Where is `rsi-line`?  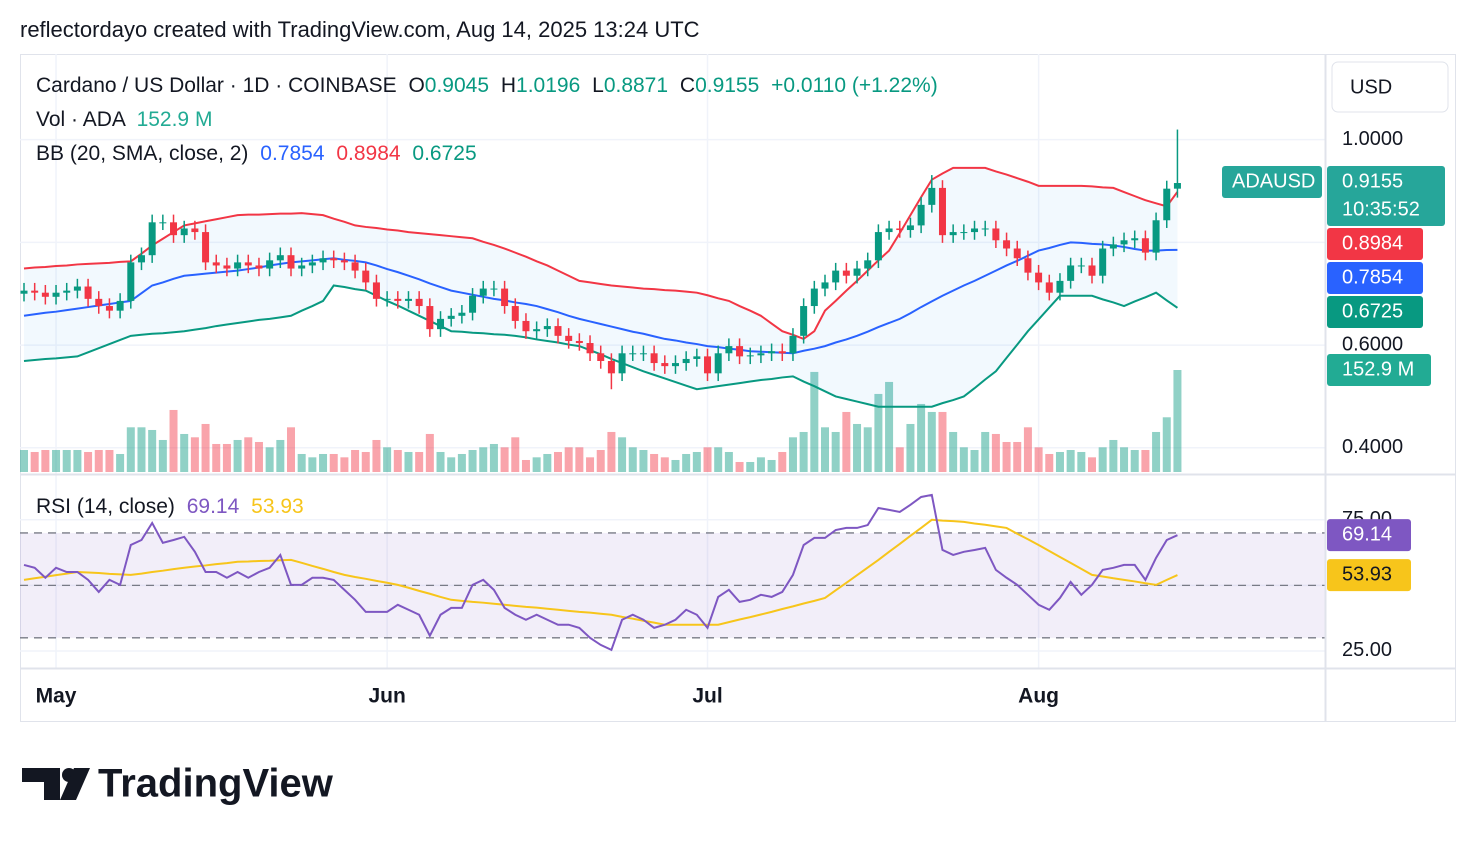 rsi-line is located at coordinates (600, 572).